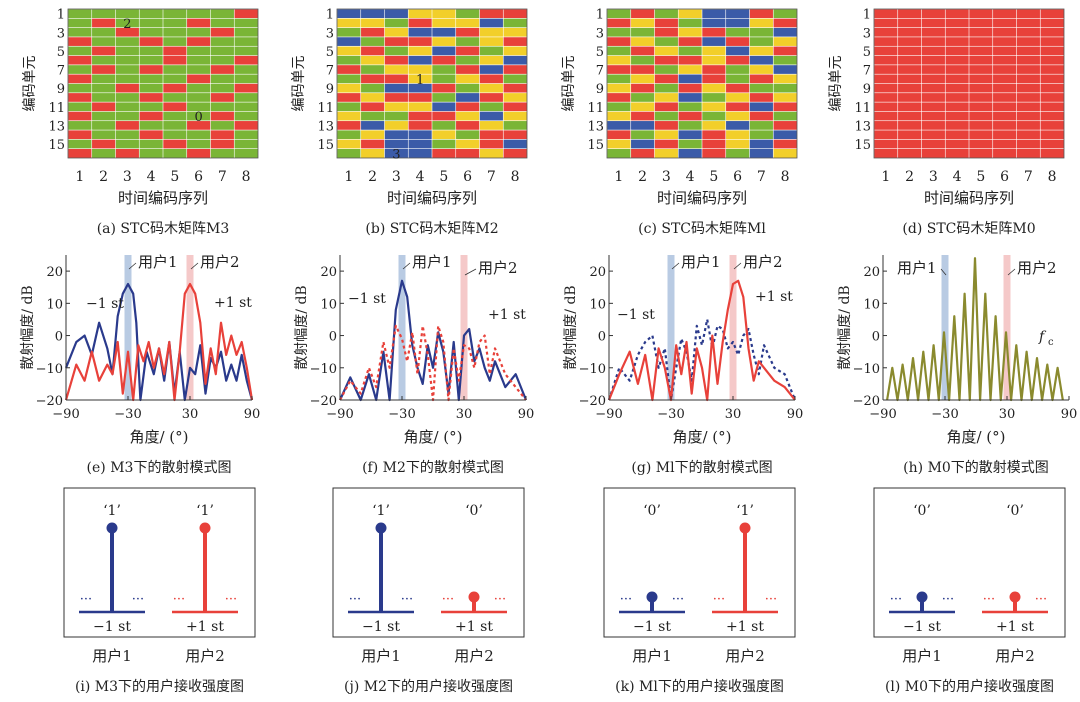  What do you see at coordinates (745, 627) in the screenshot?
I see `plus-first-label: +1 st` at bounding box center [745, 627].